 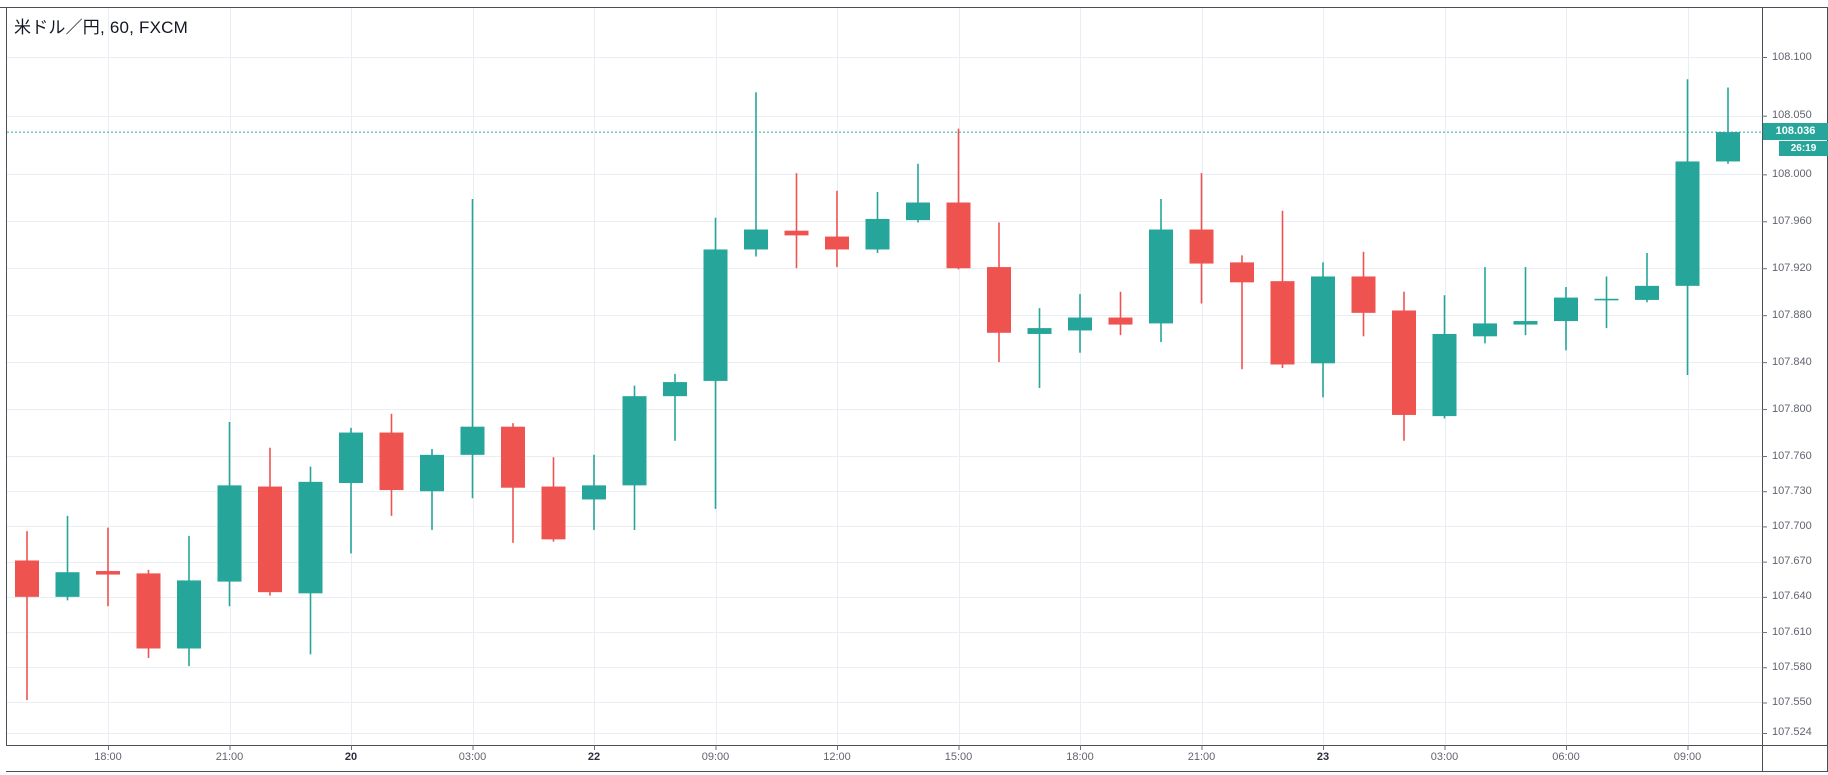 I want to click on price-axis-label: 107.524, so click(x=1792, y=732).